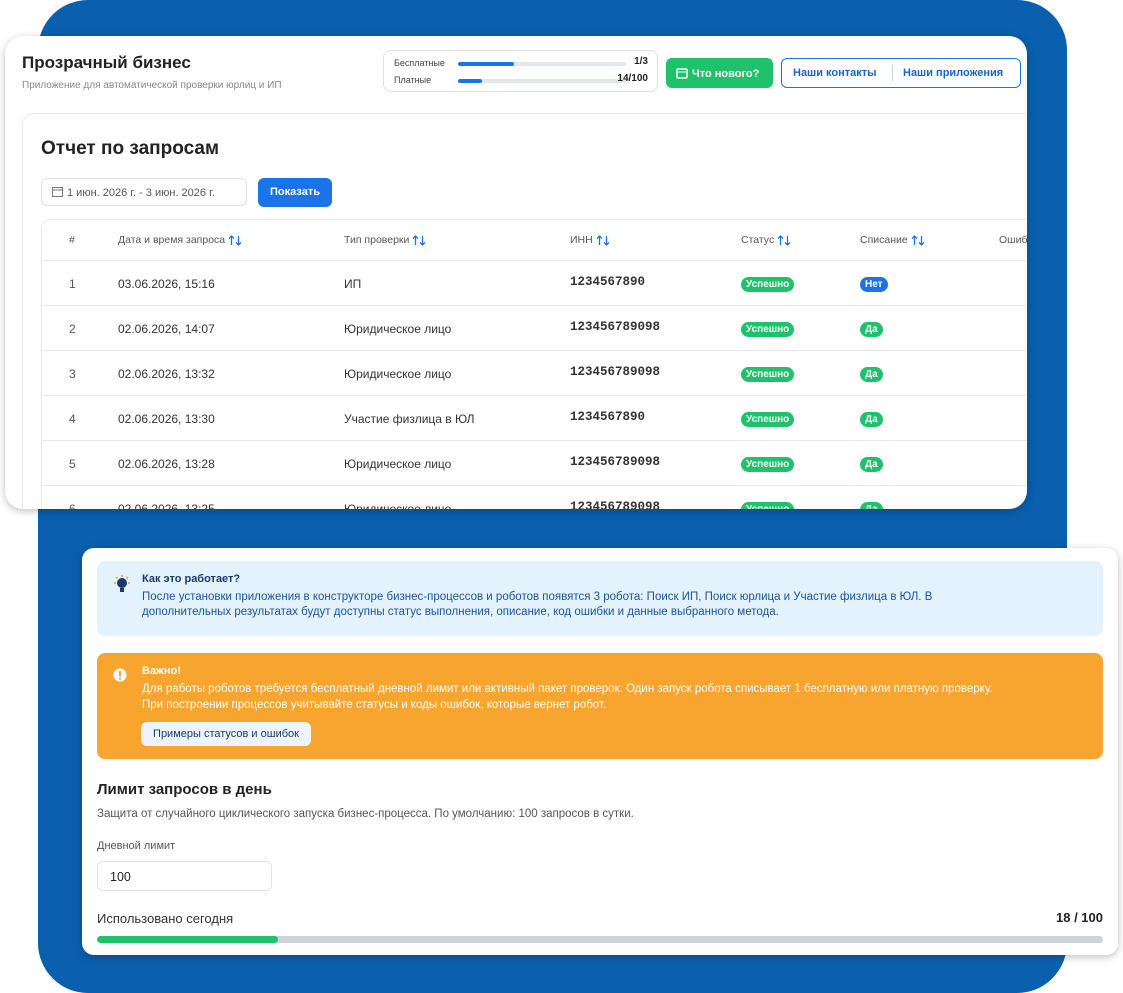 Image resolution: width=1123 pixels, height=993 pixels. What do you see at coordinates (581, 240) in the screenshot?
I see `column-title: ИНН` at bounding box center [581, 240].